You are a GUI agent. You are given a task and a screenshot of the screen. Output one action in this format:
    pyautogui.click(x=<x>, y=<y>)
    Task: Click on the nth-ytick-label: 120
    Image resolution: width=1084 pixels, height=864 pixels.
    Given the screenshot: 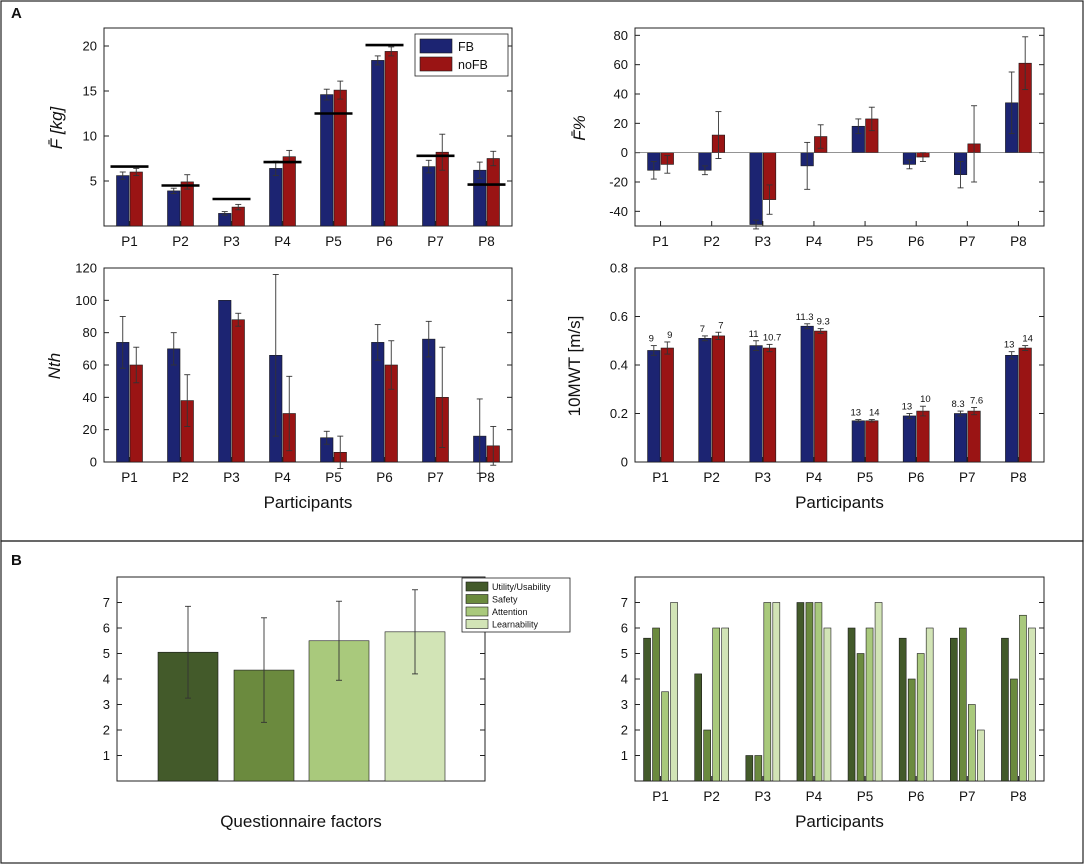 What is the action you would take?
    pyautogui.click(x=86, y=268)
    